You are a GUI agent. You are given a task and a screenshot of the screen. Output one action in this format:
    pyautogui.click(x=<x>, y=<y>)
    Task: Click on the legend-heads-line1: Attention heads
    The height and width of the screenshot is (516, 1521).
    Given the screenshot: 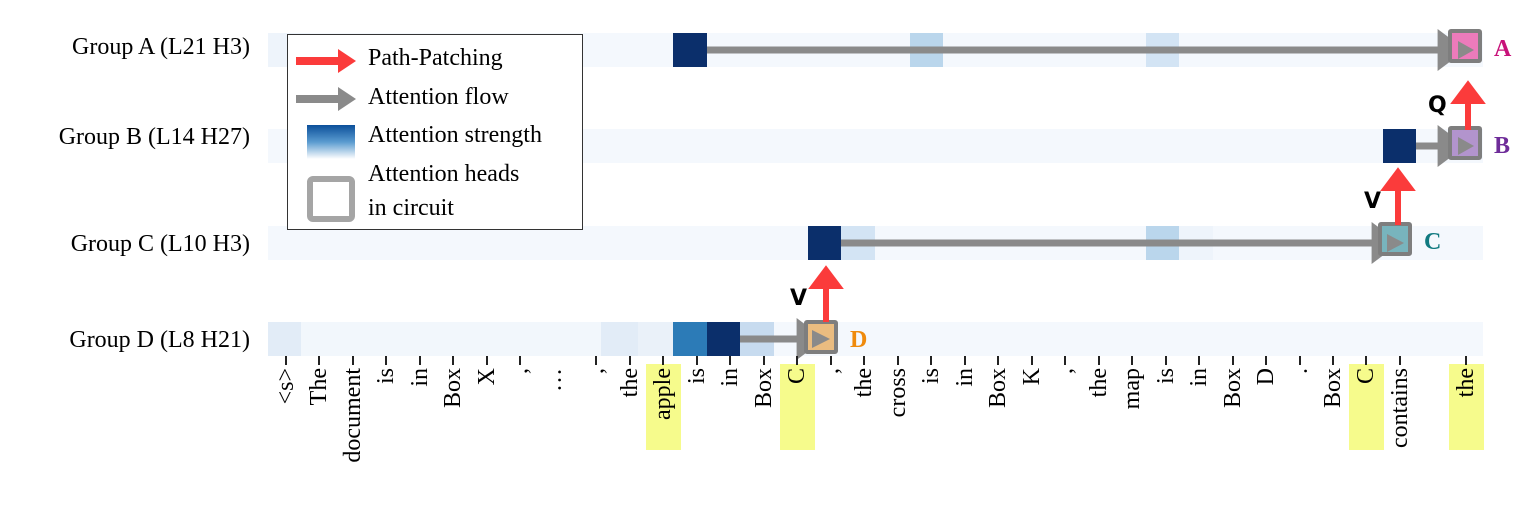 What is the action you would take?
    pyautogui.click(x=444, y=174)
    